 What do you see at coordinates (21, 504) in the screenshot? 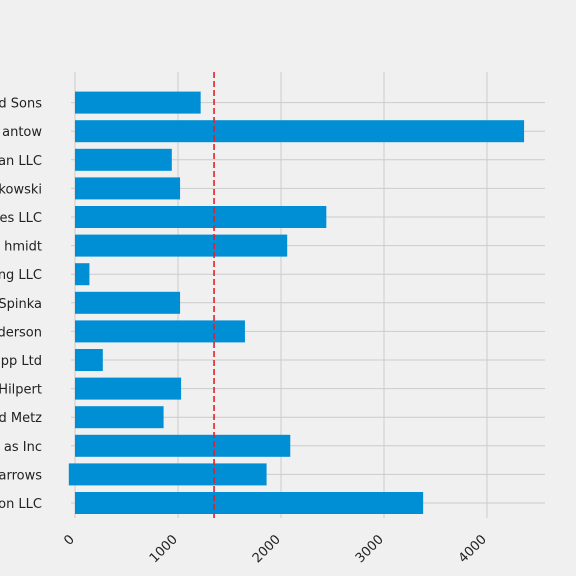
I see `y-tick-label: on LLC` at bounding box center [21, 504].